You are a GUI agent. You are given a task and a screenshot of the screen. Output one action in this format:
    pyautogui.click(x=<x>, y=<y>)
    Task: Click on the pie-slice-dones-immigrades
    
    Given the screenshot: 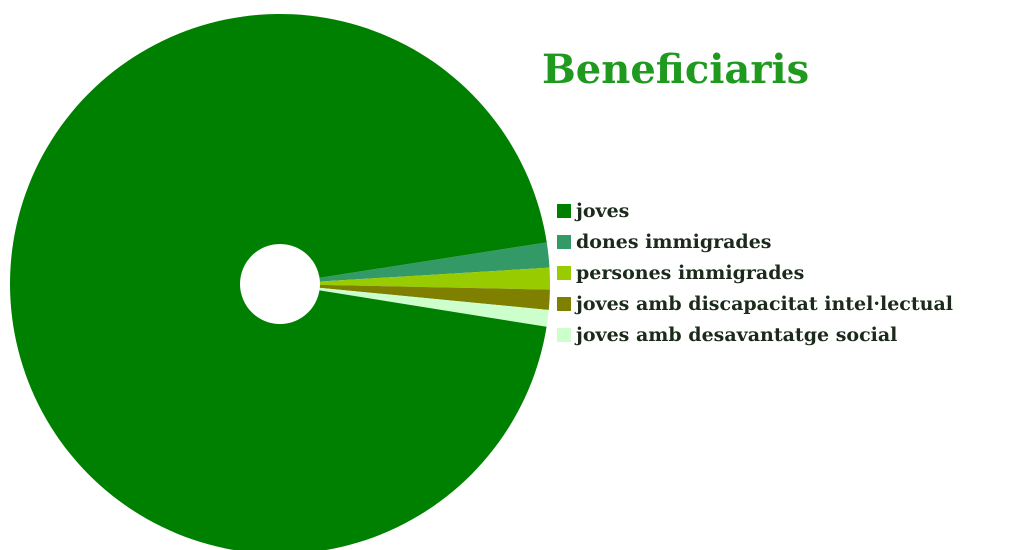 What is the action you would take?
    pyautogui.click(x=415, y=263)
    